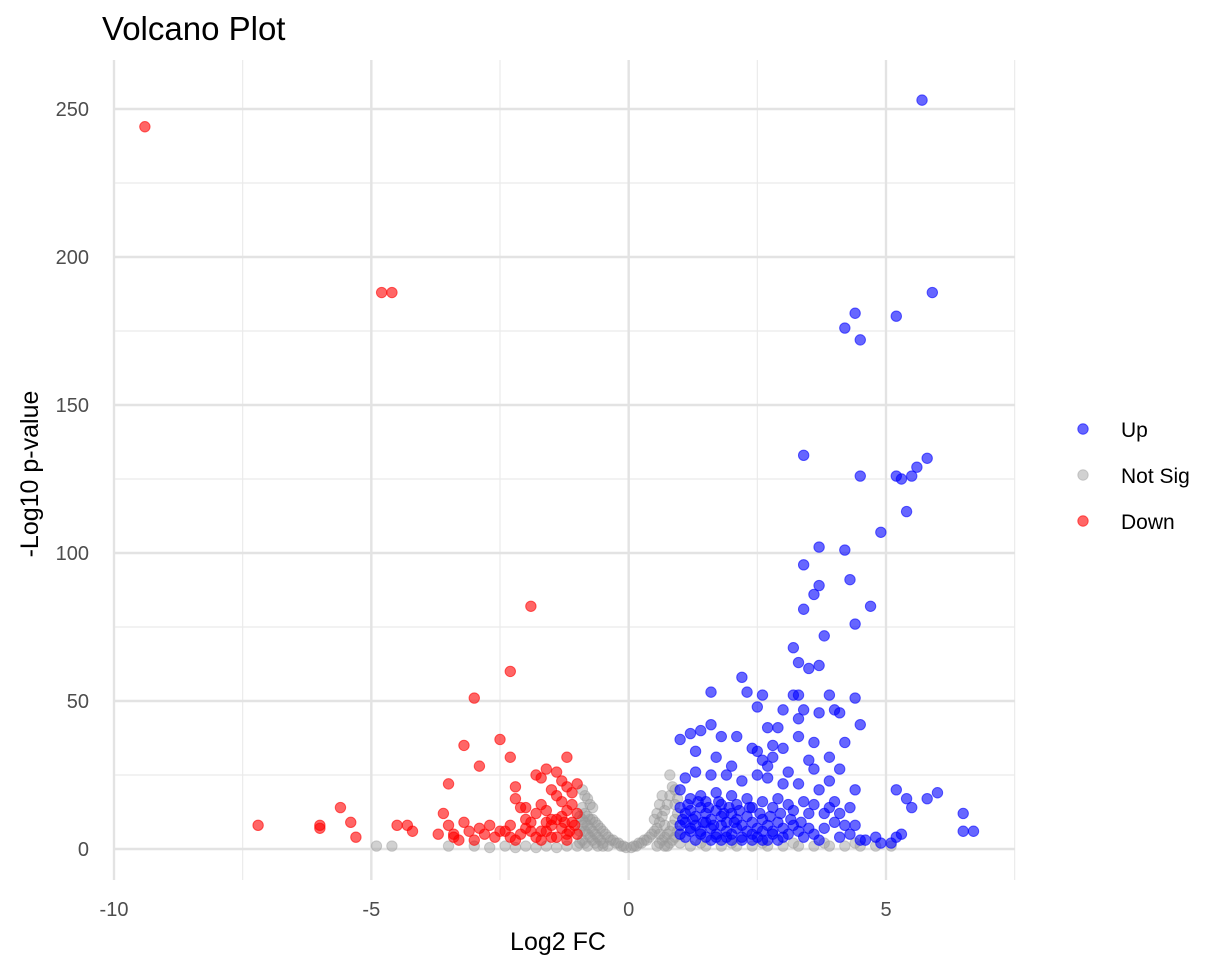 This screenshot has width=1228, height=970. What do you see at coordinates (1083, 475) in the screenshot?
I see `legend-marker-not-sig` at bounding box center [1083, 475].